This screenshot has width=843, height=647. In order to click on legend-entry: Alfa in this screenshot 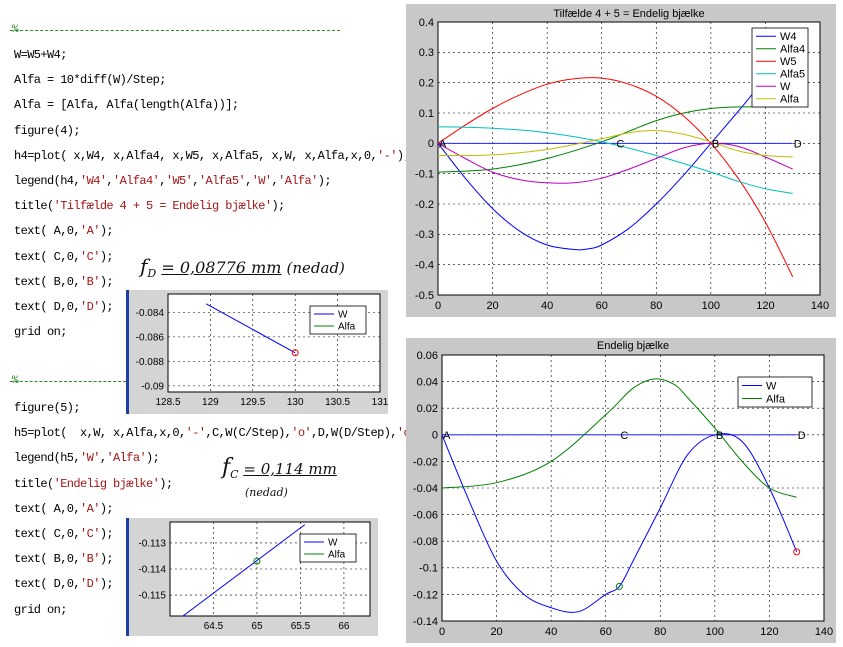, I will do `click(337, 555)`.